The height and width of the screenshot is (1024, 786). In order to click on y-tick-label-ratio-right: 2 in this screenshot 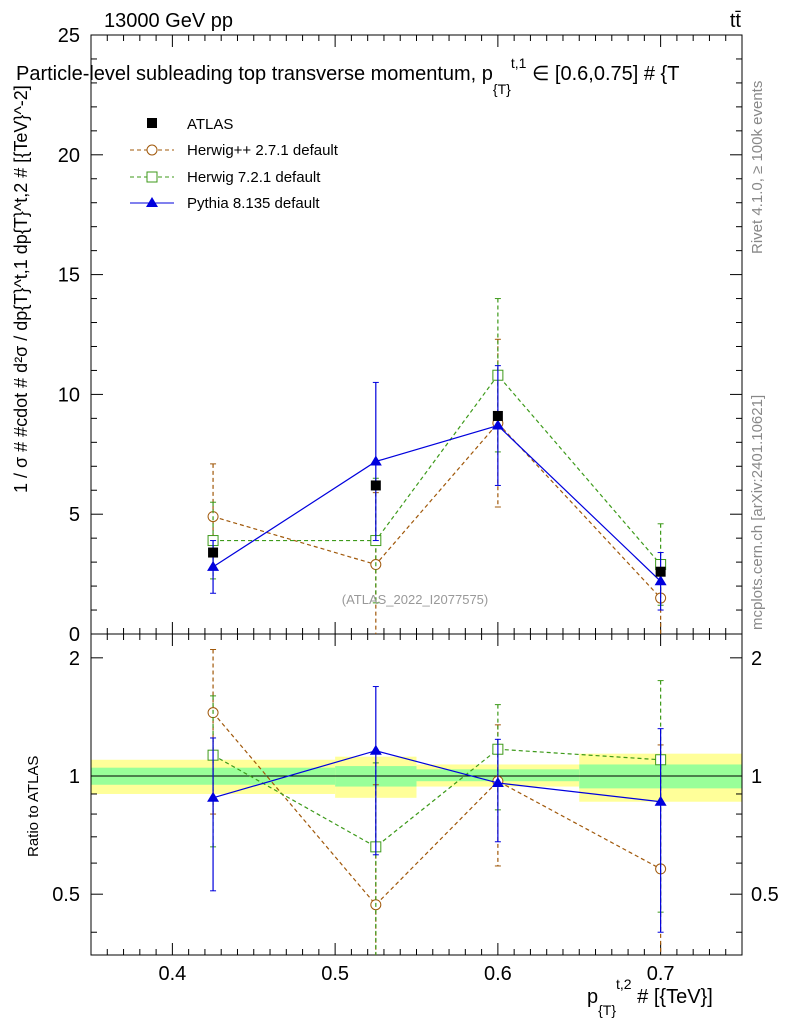, I will do `click(756, 659)`.